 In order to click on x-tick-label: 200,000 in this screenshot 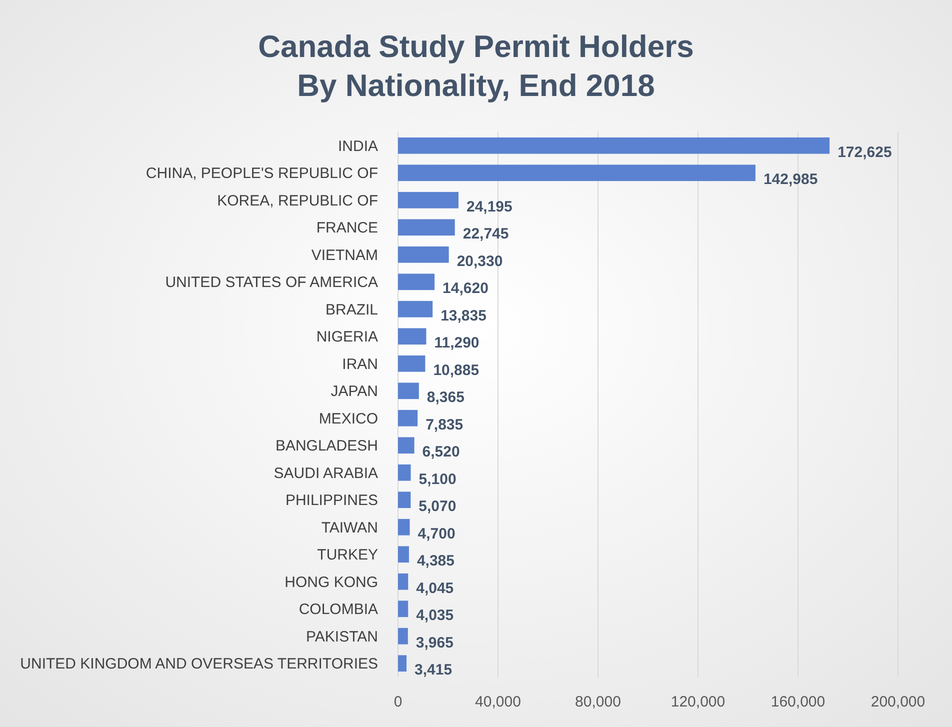, I will do `click(898, 701)`.